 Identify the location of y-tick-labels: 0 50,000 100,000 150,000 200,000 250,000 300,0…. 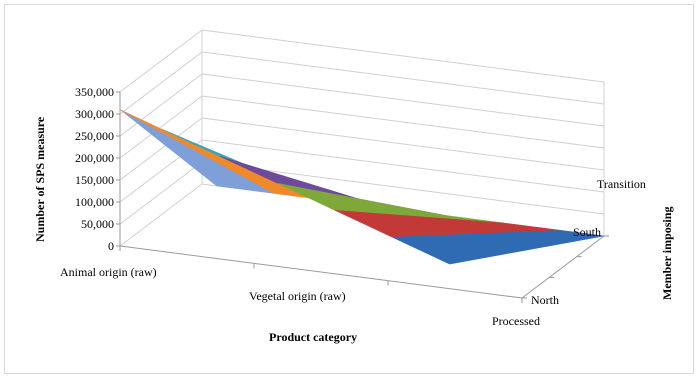
(94, 169).